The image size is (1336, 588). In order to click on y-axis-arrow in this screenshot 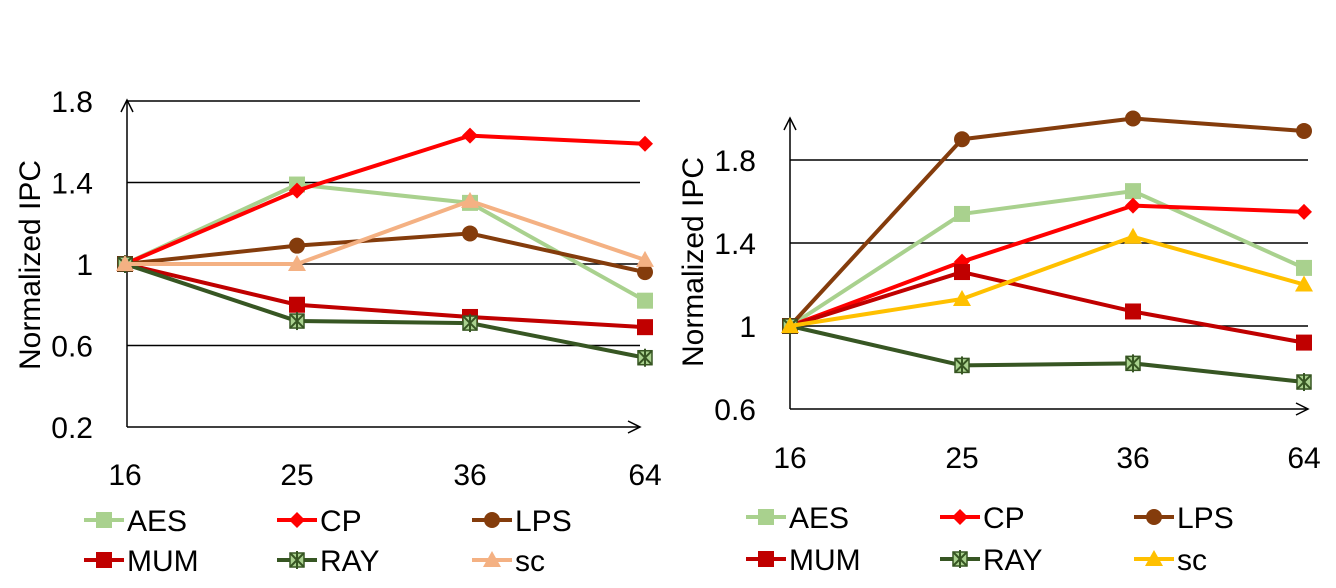, I will do `click(790, 123)`.